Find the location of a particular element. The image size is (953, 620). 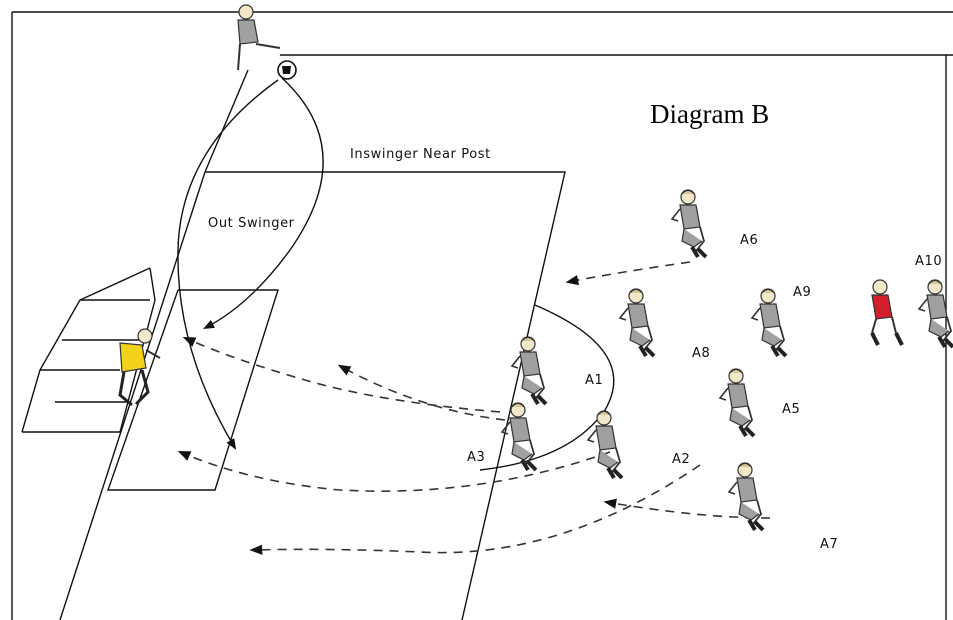

player-A1 is located at coordinates (529, 370).